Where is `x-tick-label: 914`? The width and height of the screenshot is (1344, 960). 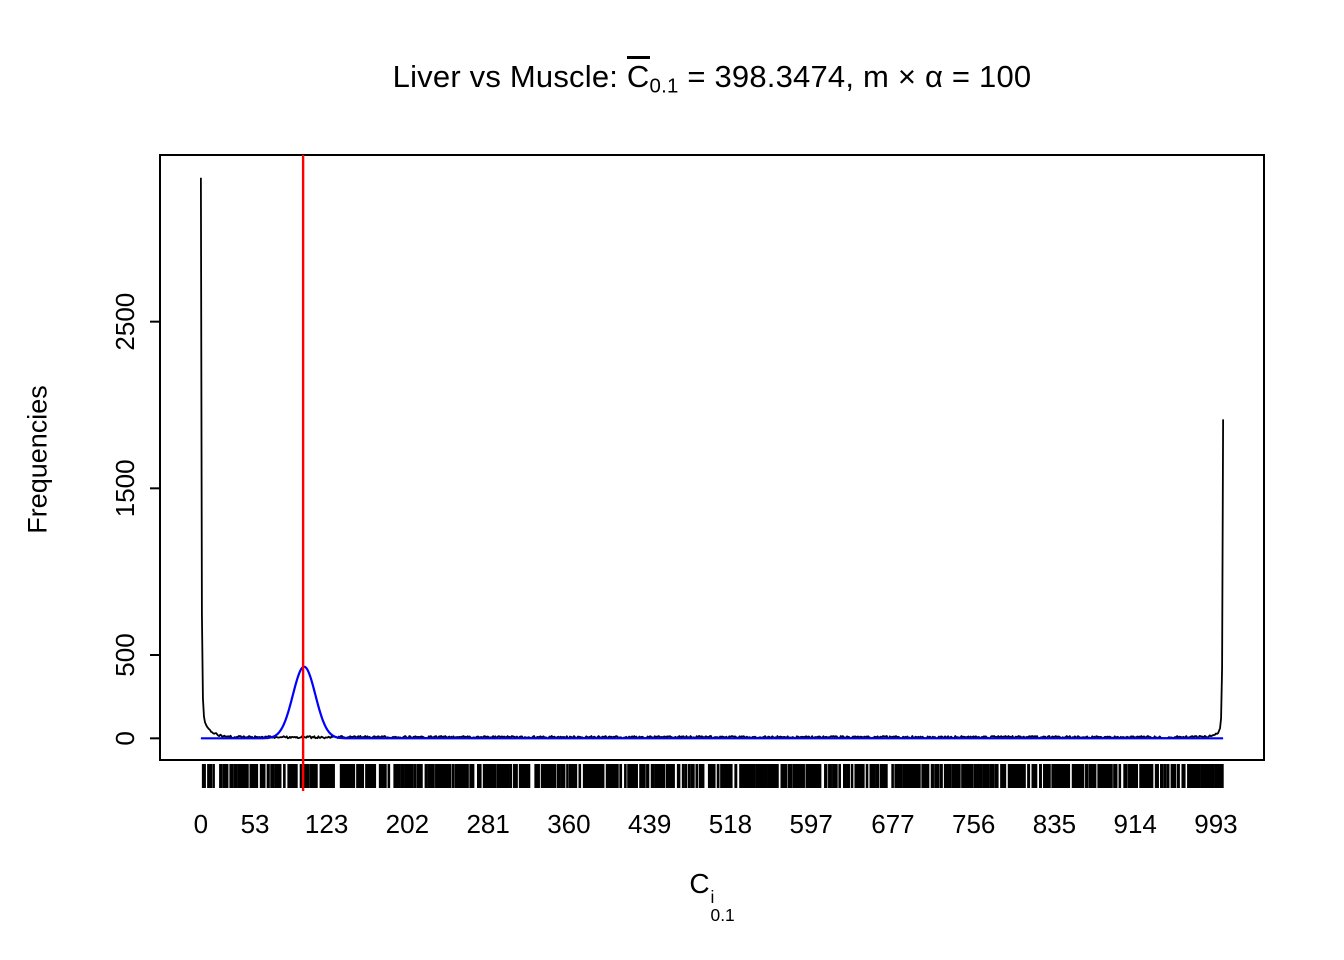 x-tick-label: 914 is located at coordinates (1135, 824).